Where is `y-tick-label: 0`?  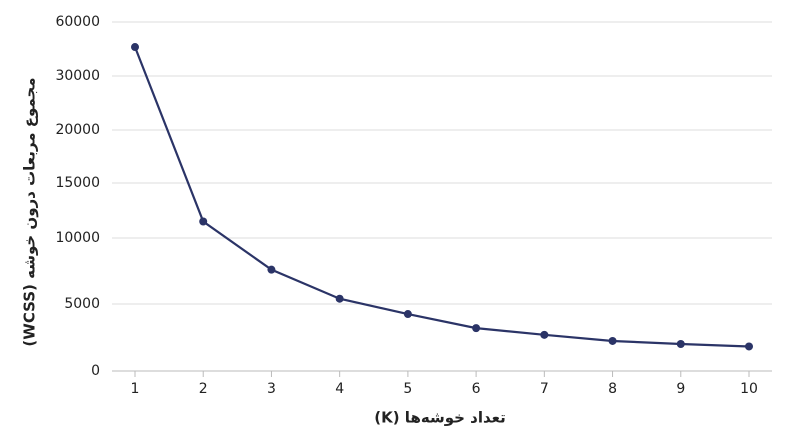
y-tick-label: 0 is located at coordinates (95, 371).